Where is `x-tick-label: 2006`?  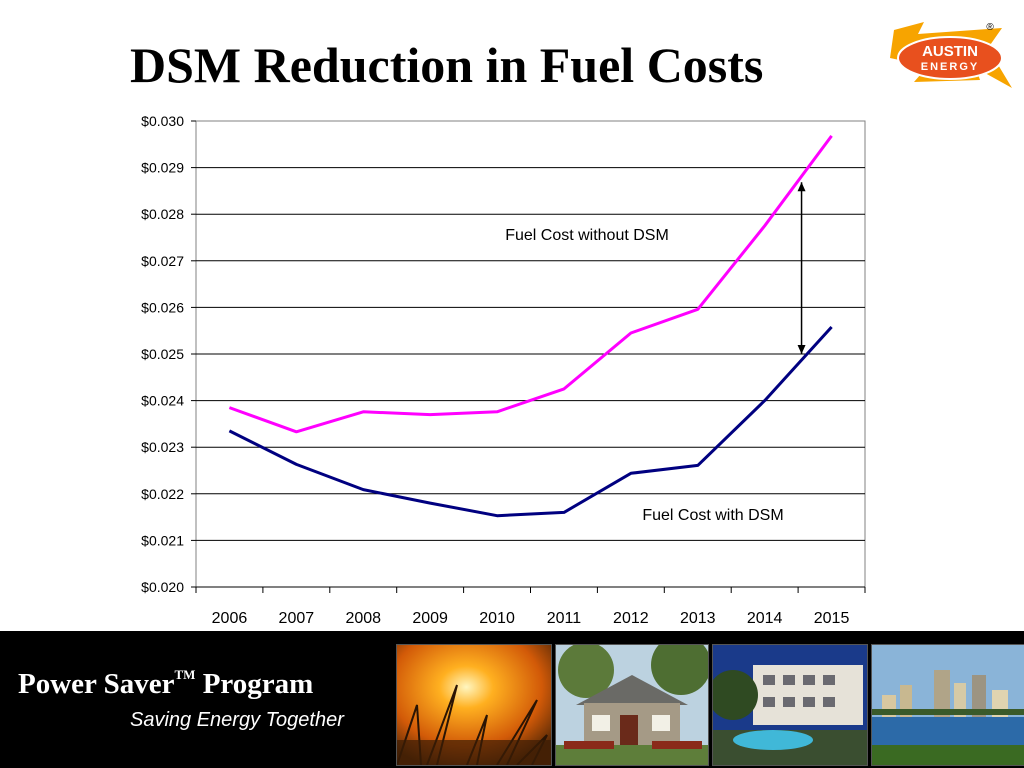 x-tick-label: 2006 is located at coordinates (230, 618).